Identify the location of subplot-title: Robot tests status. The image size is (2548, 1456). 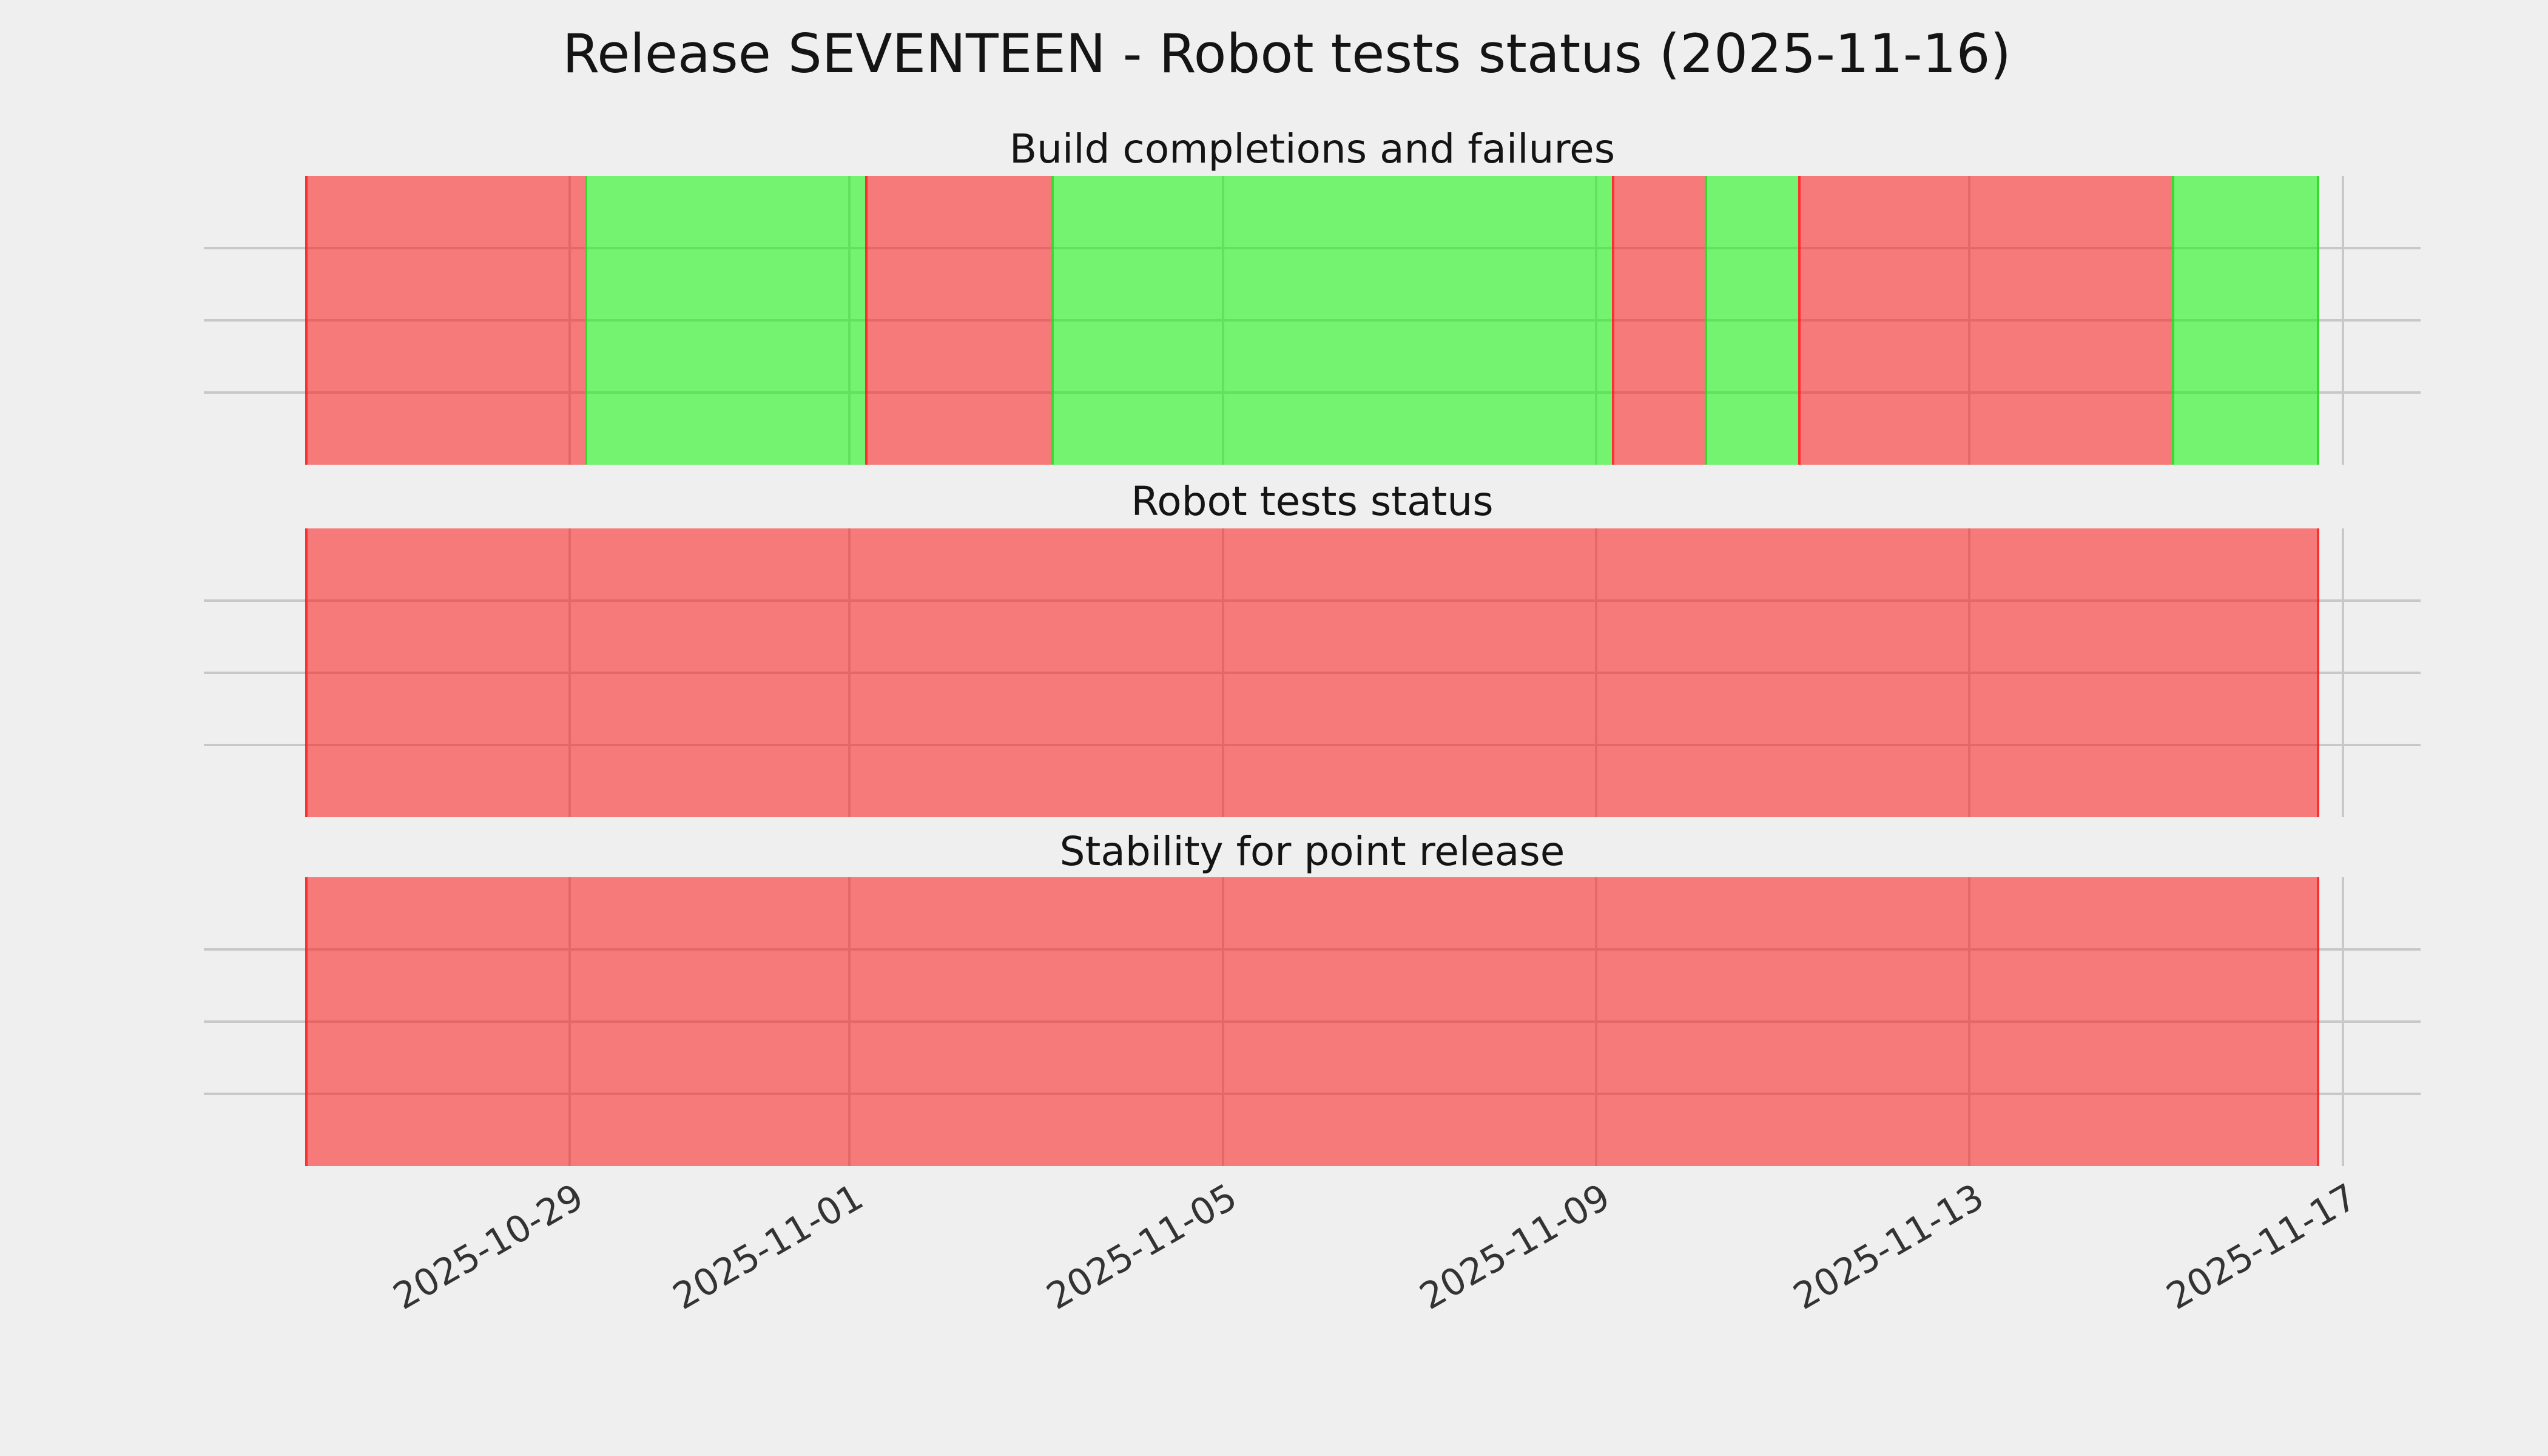
(1312, 501).